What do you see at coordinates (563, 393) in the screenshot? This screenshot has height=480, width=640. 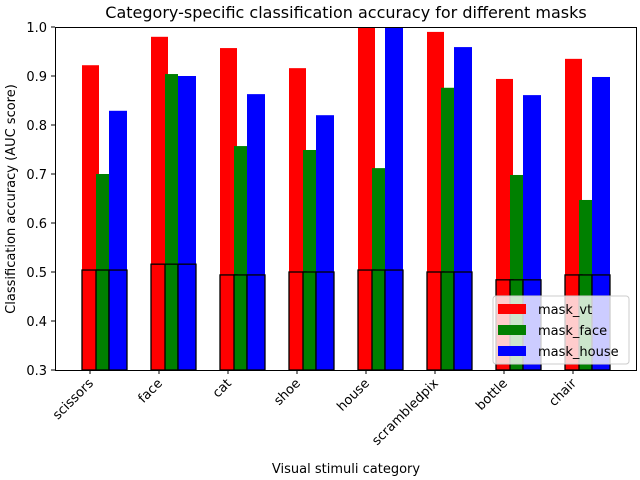 I see `x-tick-label: chair` at bounding box center [563, 393].